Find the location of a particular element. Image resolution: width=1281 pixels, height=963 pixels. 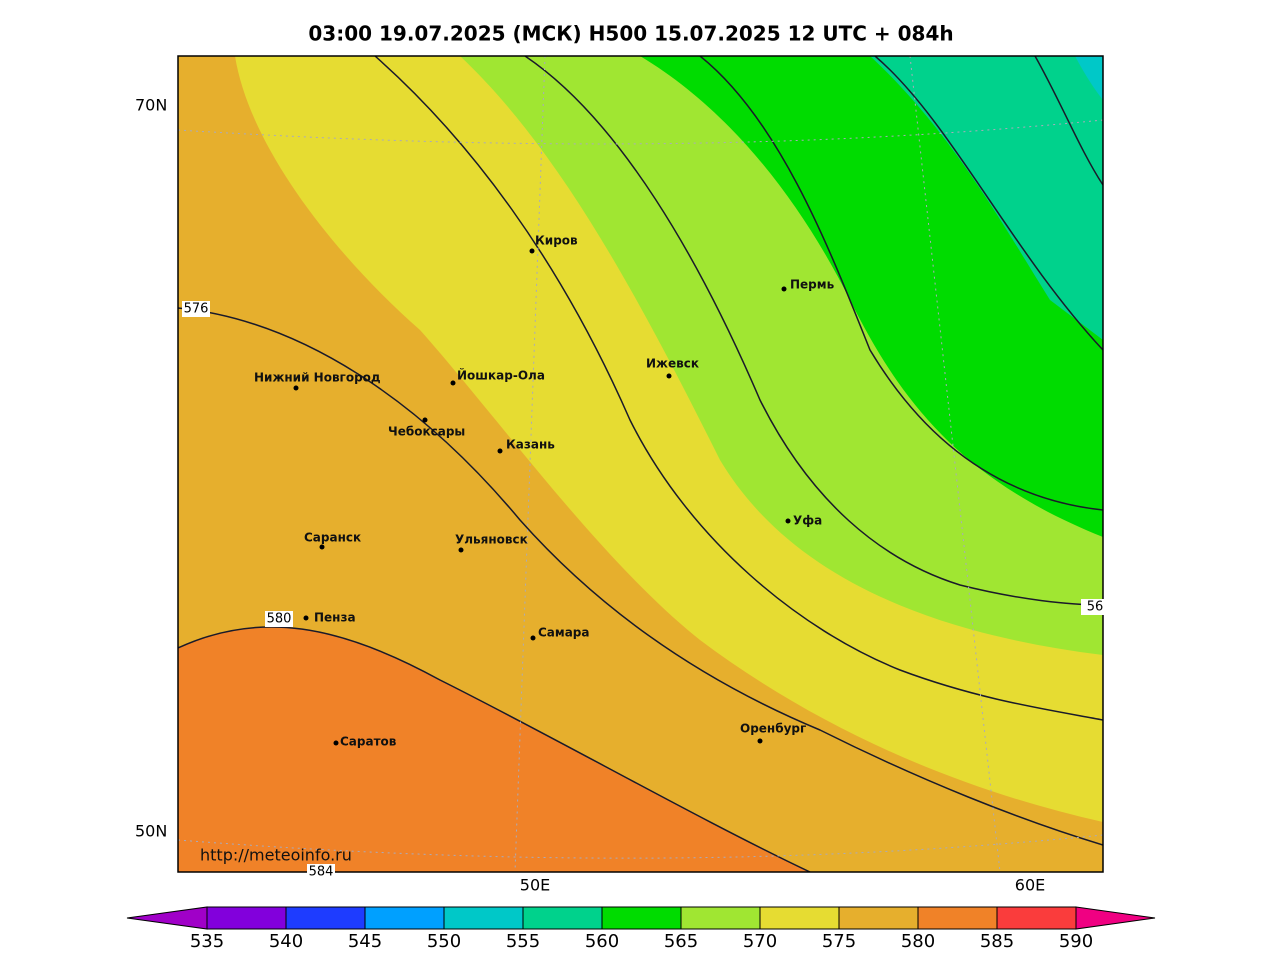

colorbar: 535 540 545 550 555 560 565 570 575 580 585 590 is located at coordinates (641, 929).